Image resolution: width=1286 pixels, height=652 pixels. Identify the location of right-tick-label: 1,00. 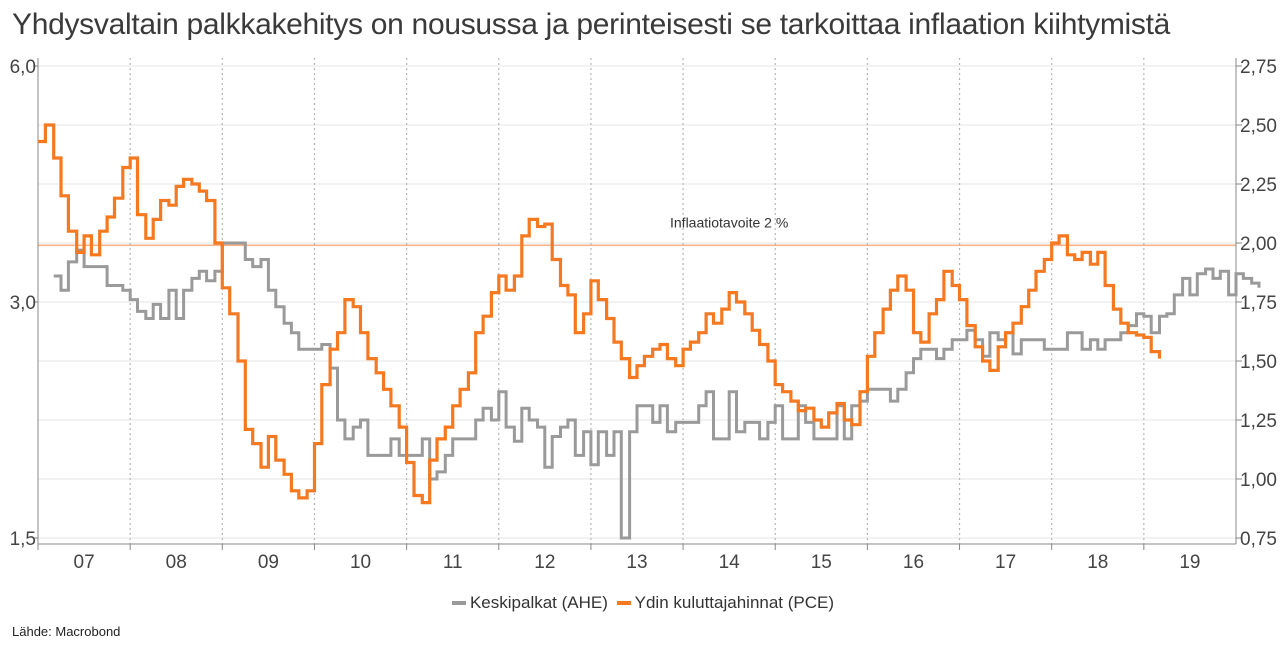
(1258, 480).